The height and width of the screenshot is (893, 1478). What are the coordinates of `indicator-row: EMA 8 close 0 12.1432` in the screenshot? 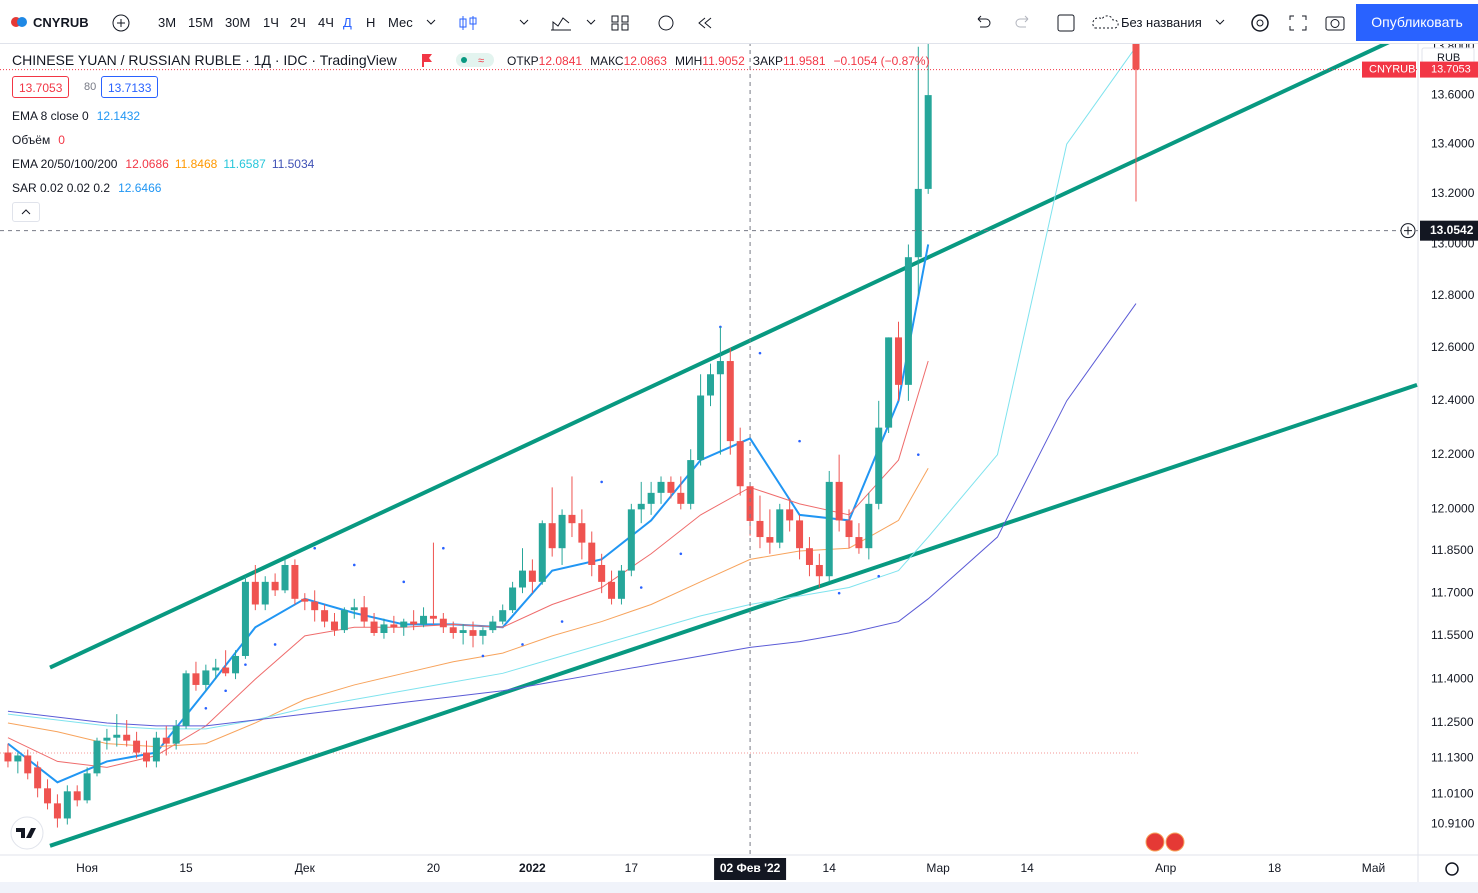 It's located at (79, 116).